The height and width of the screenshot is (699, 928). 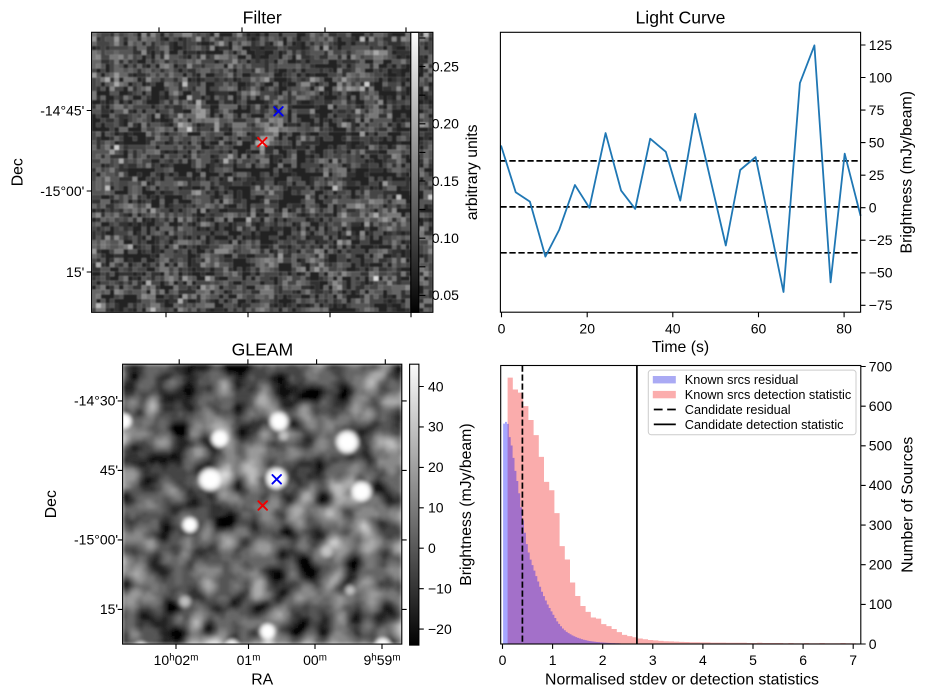 What do you see at coordinates (703, 660) in the screenshot?
I see `svg-text: 4` at bounding box center [703, 660].